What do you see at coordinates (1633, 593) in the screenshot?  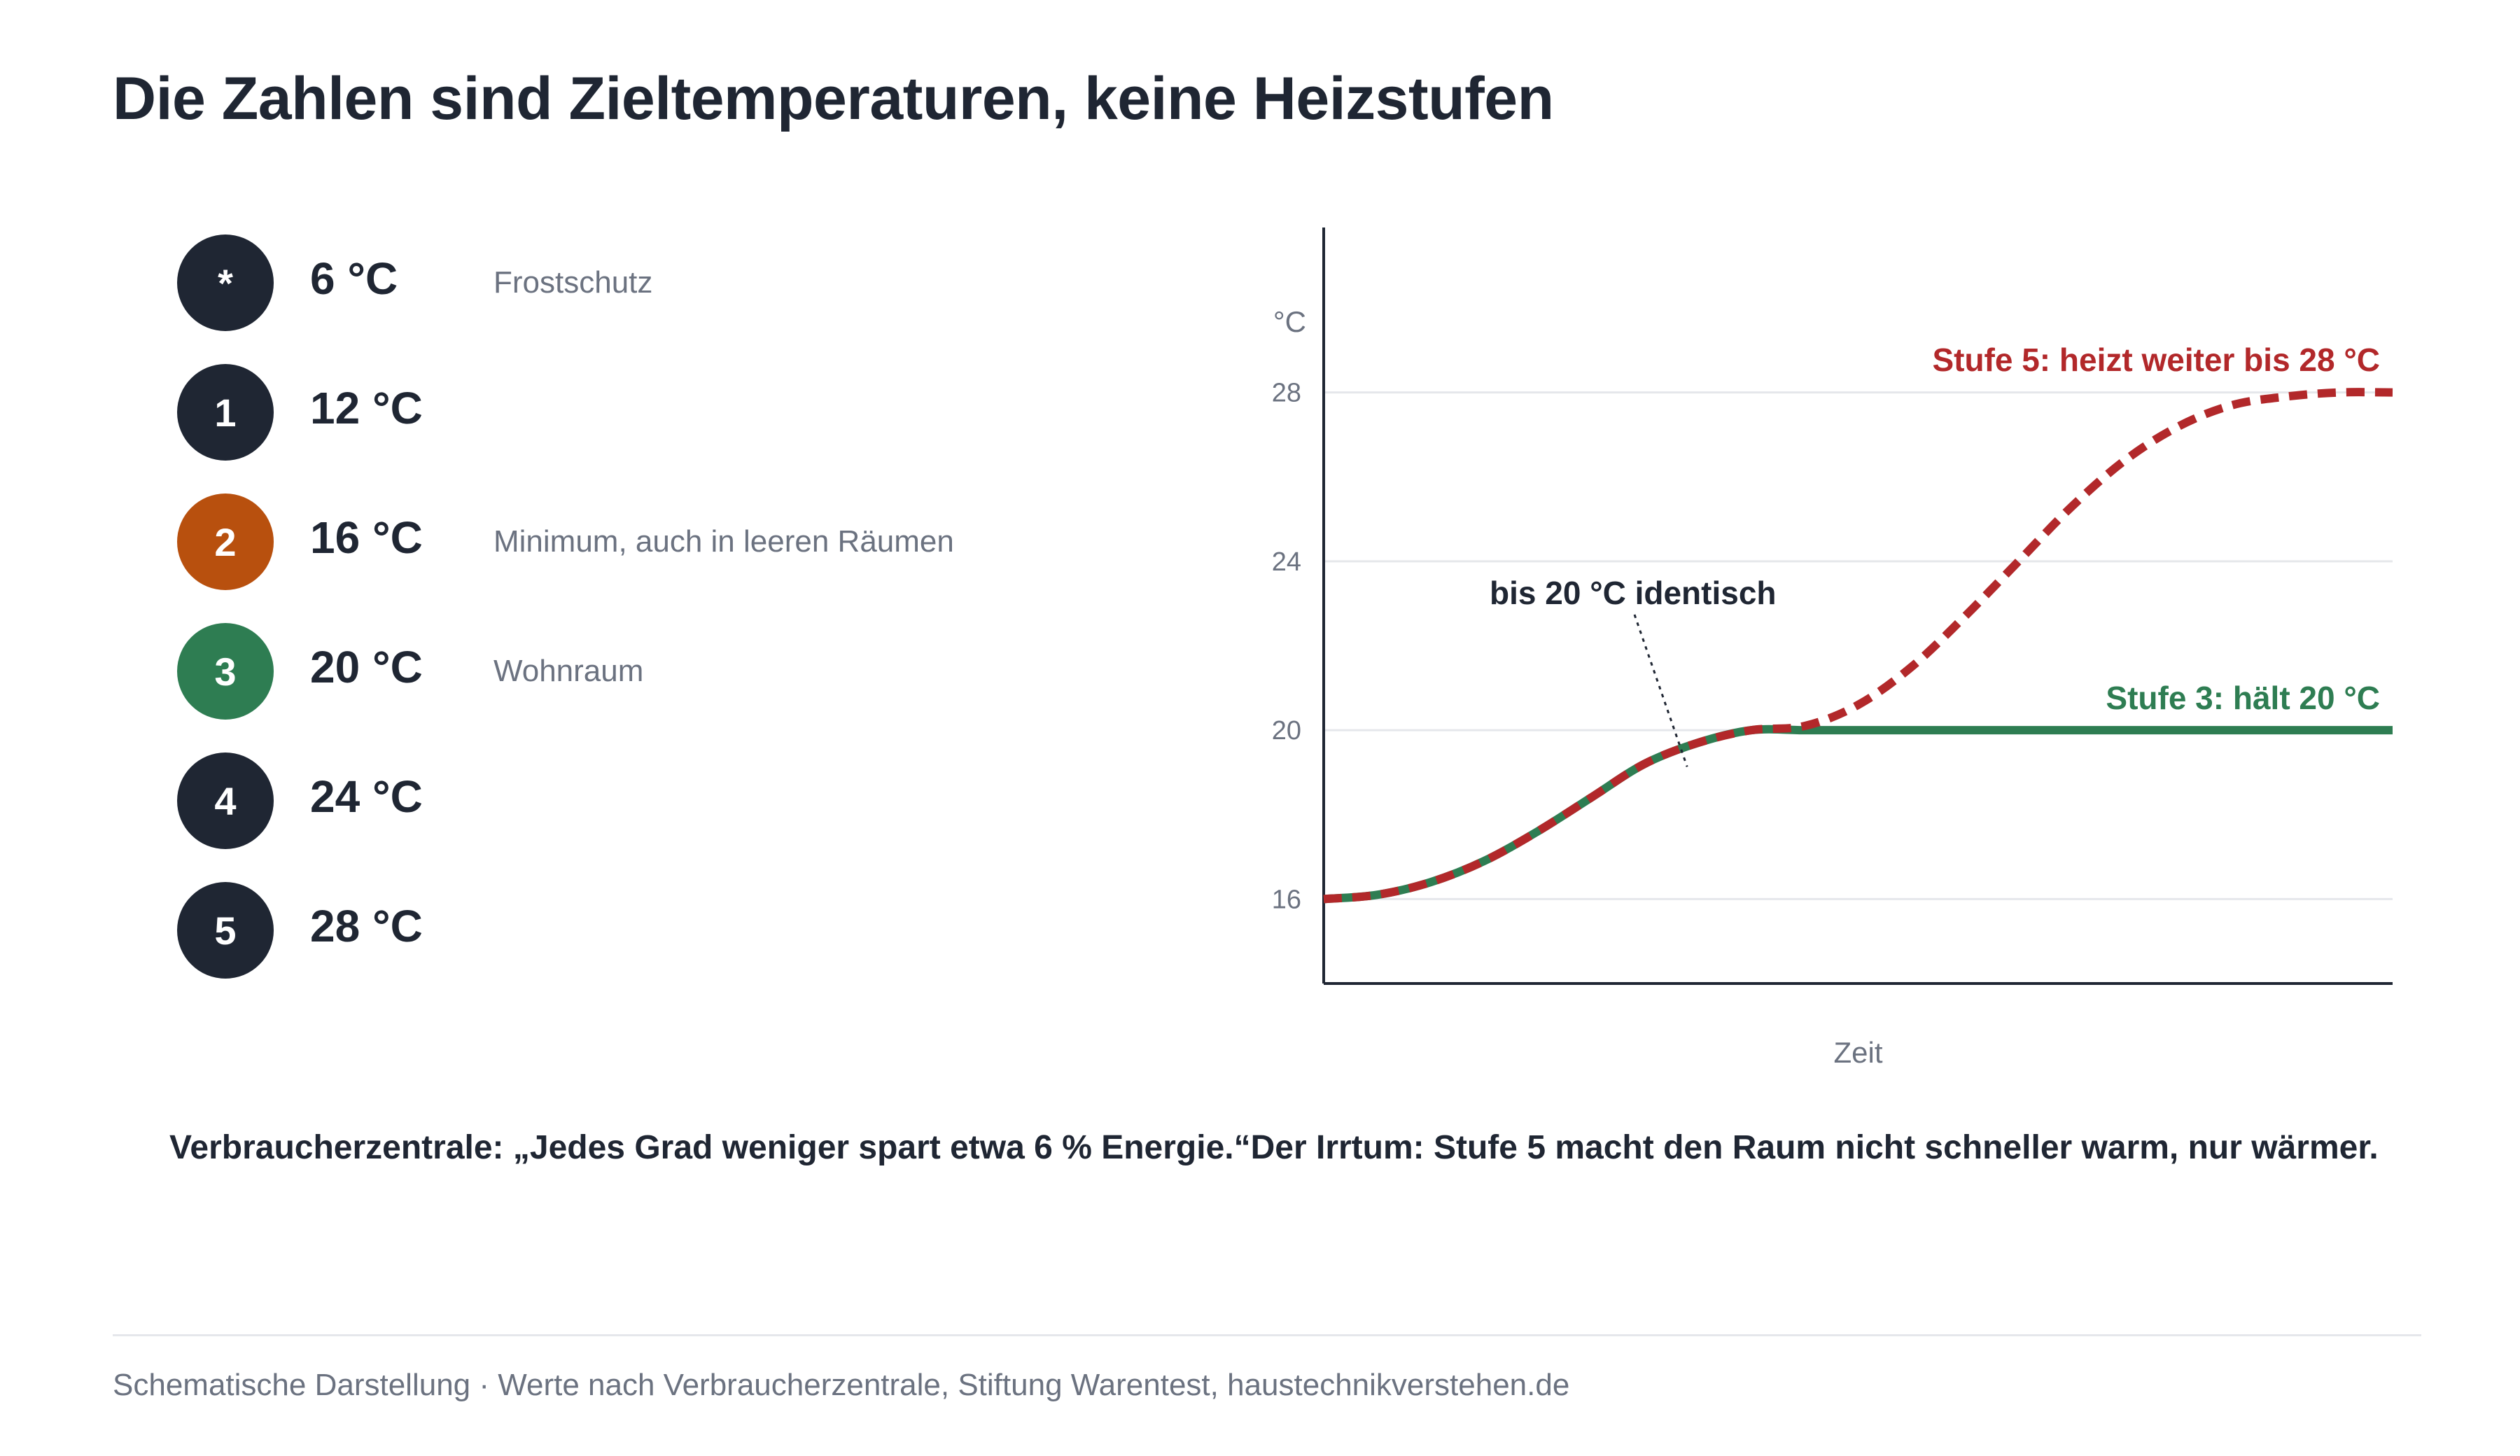 I see `annotation-label: bis 20 °C identisch` at bounding box center [1633, 593].